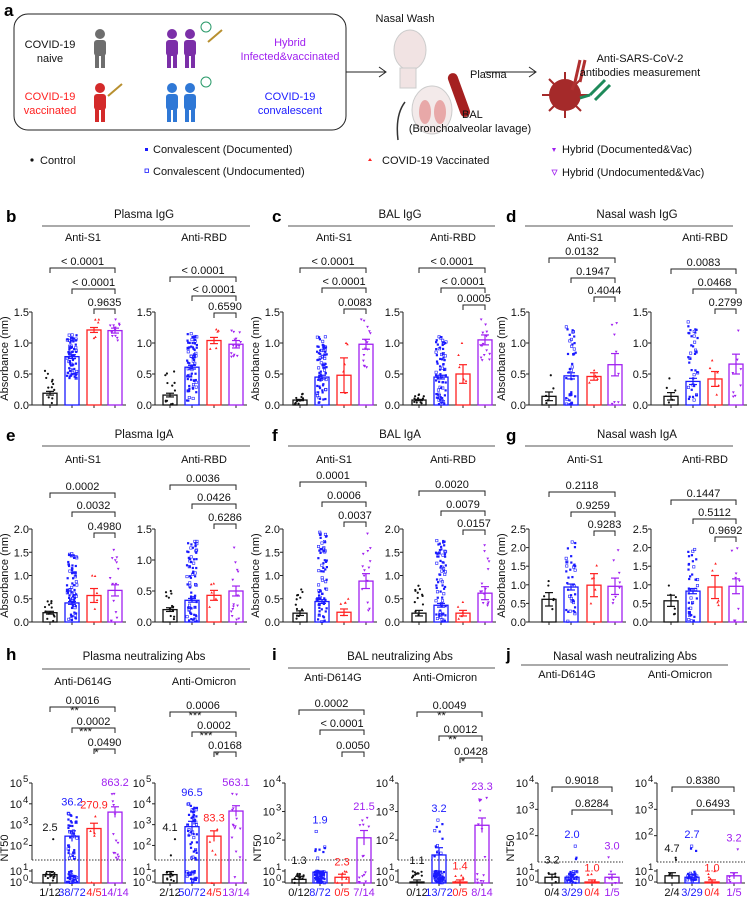 This screenshot has width=752, height=899. What do you see at coordinates (190, 102) in the screenshot?
I see `person-body` at bounding box center [190, 102].